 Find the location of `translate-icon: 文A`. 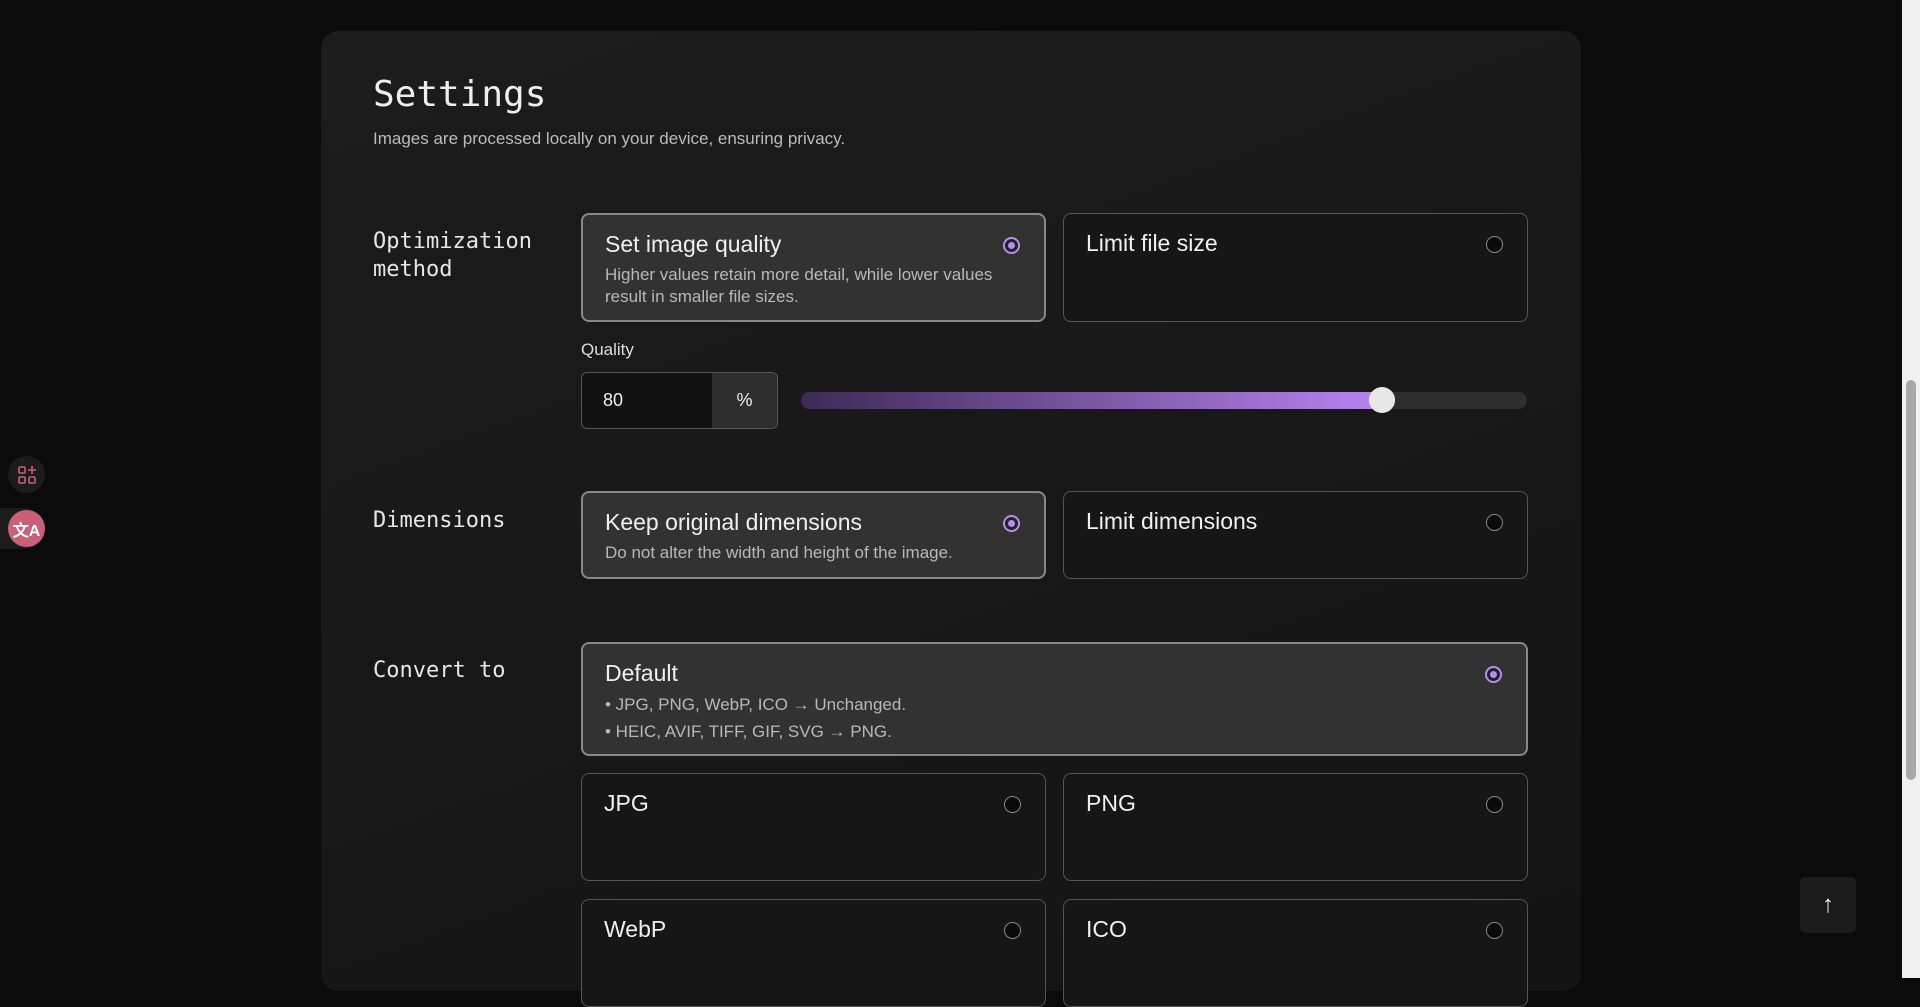

translate-icon: 文A is located at coordinates (26, 528).